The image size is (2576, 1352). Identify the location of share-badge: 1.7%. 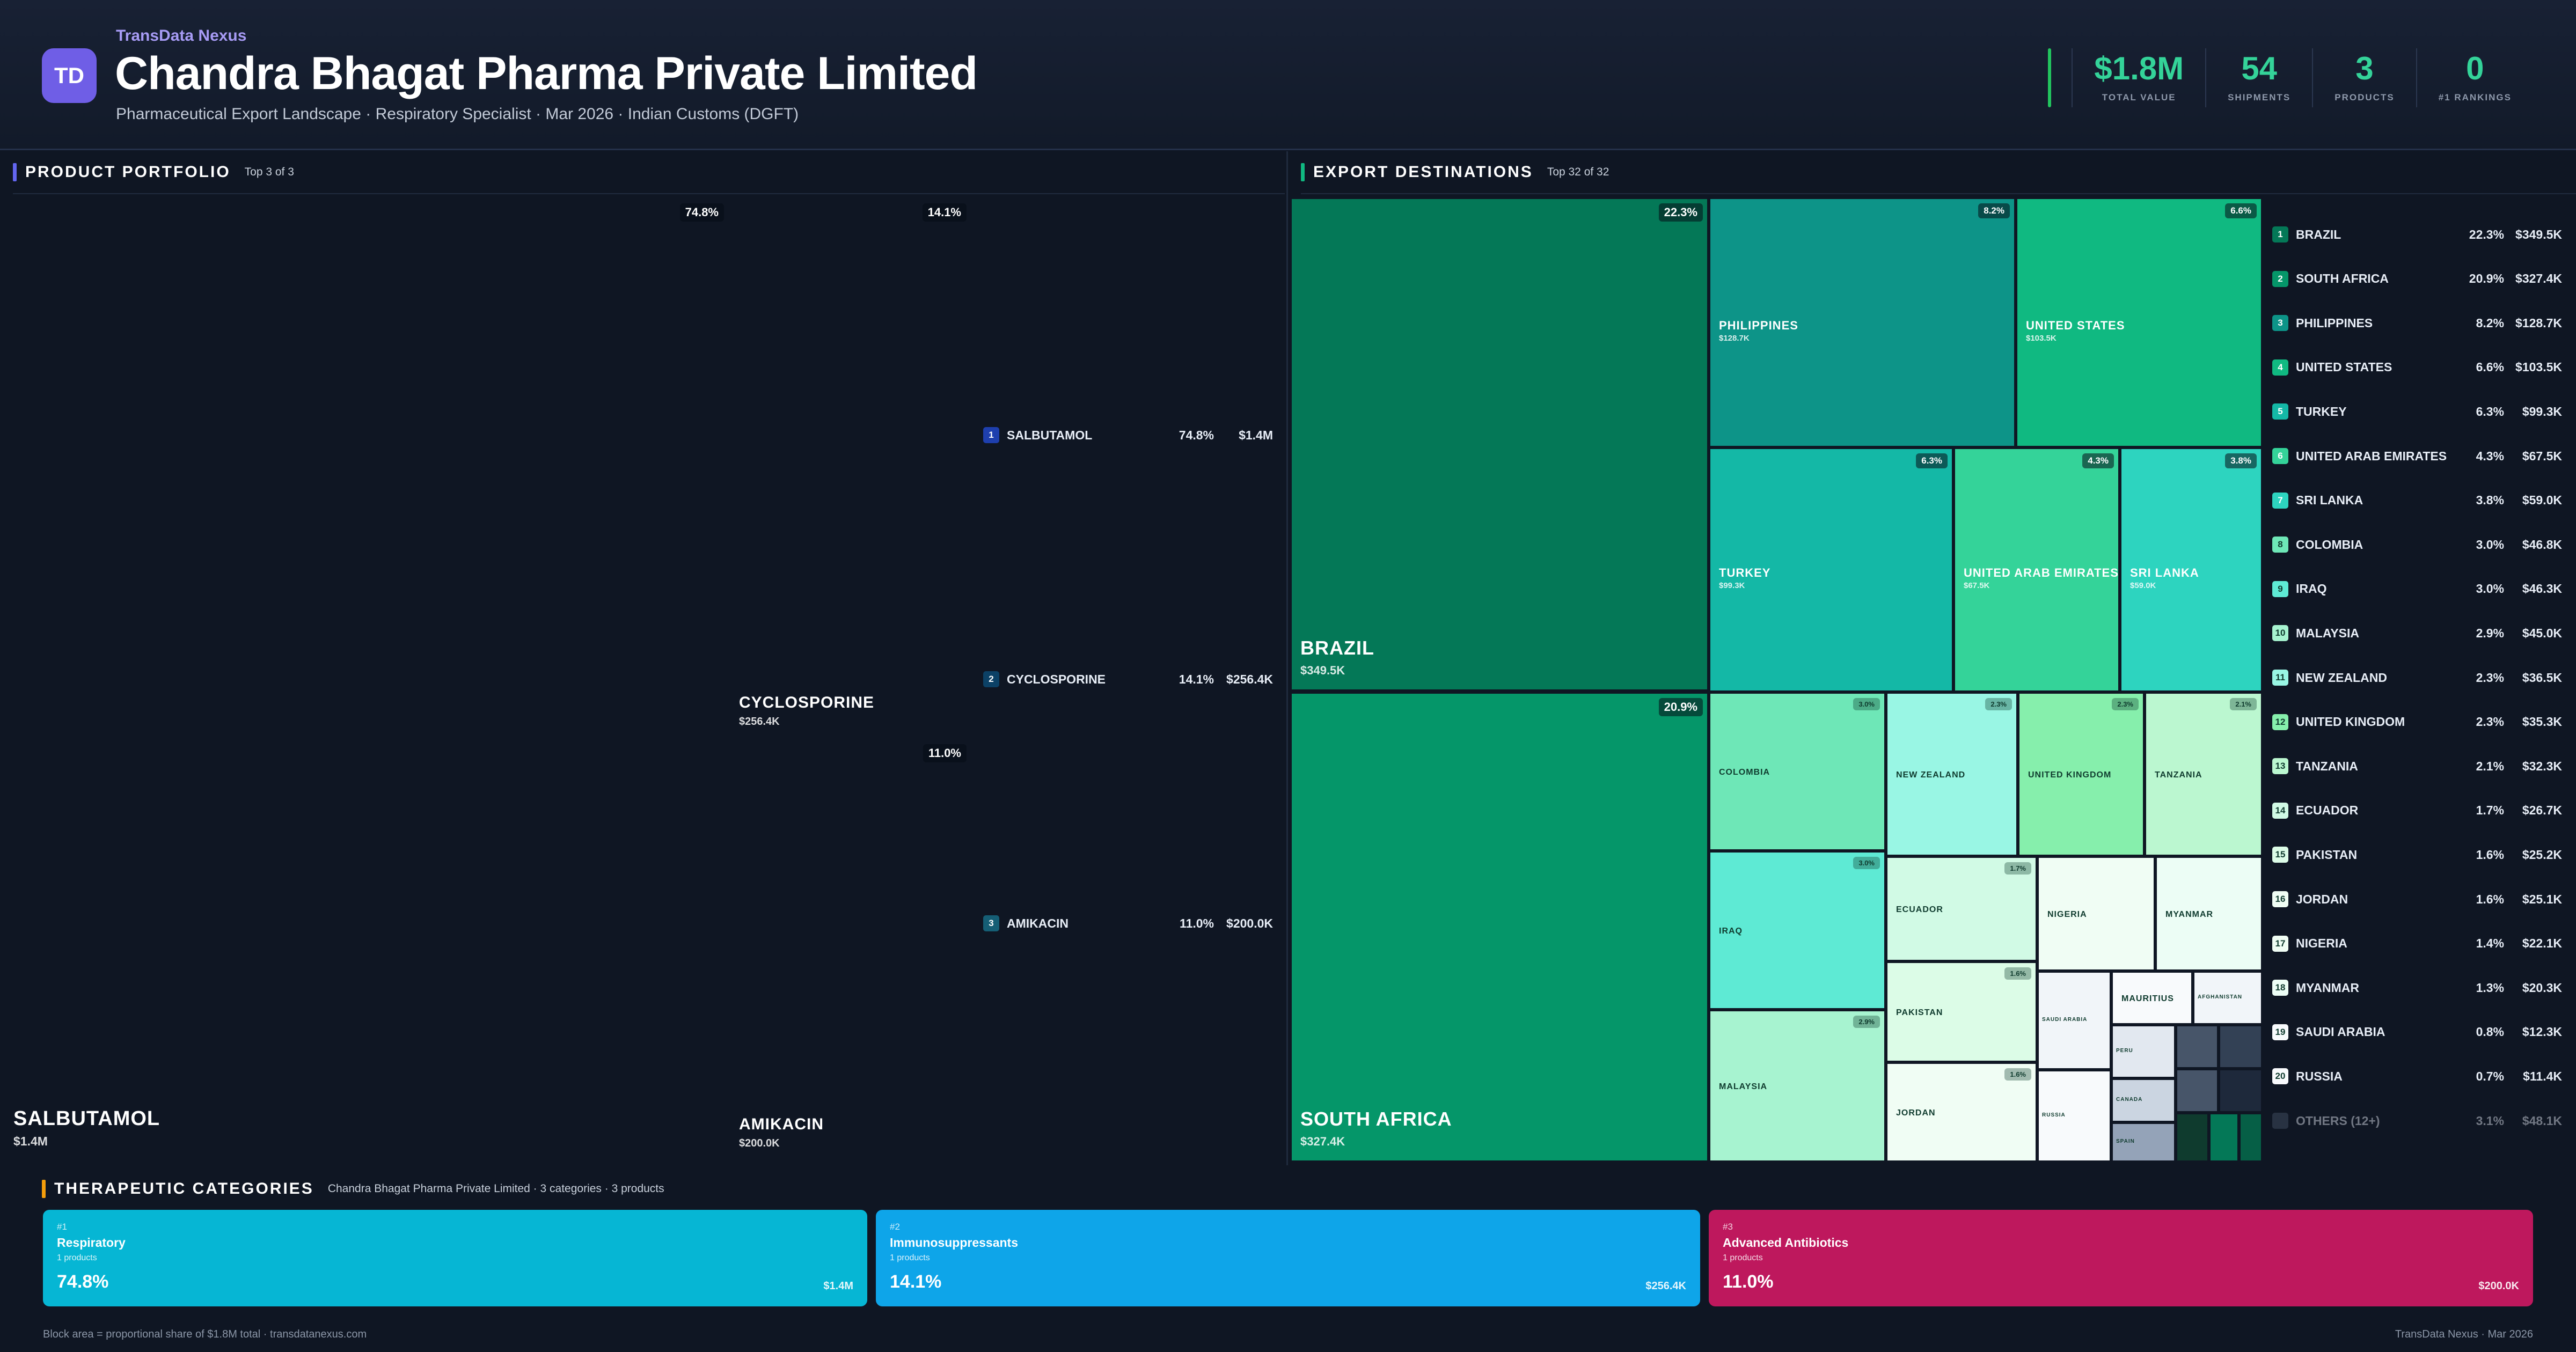
(2017, 868).